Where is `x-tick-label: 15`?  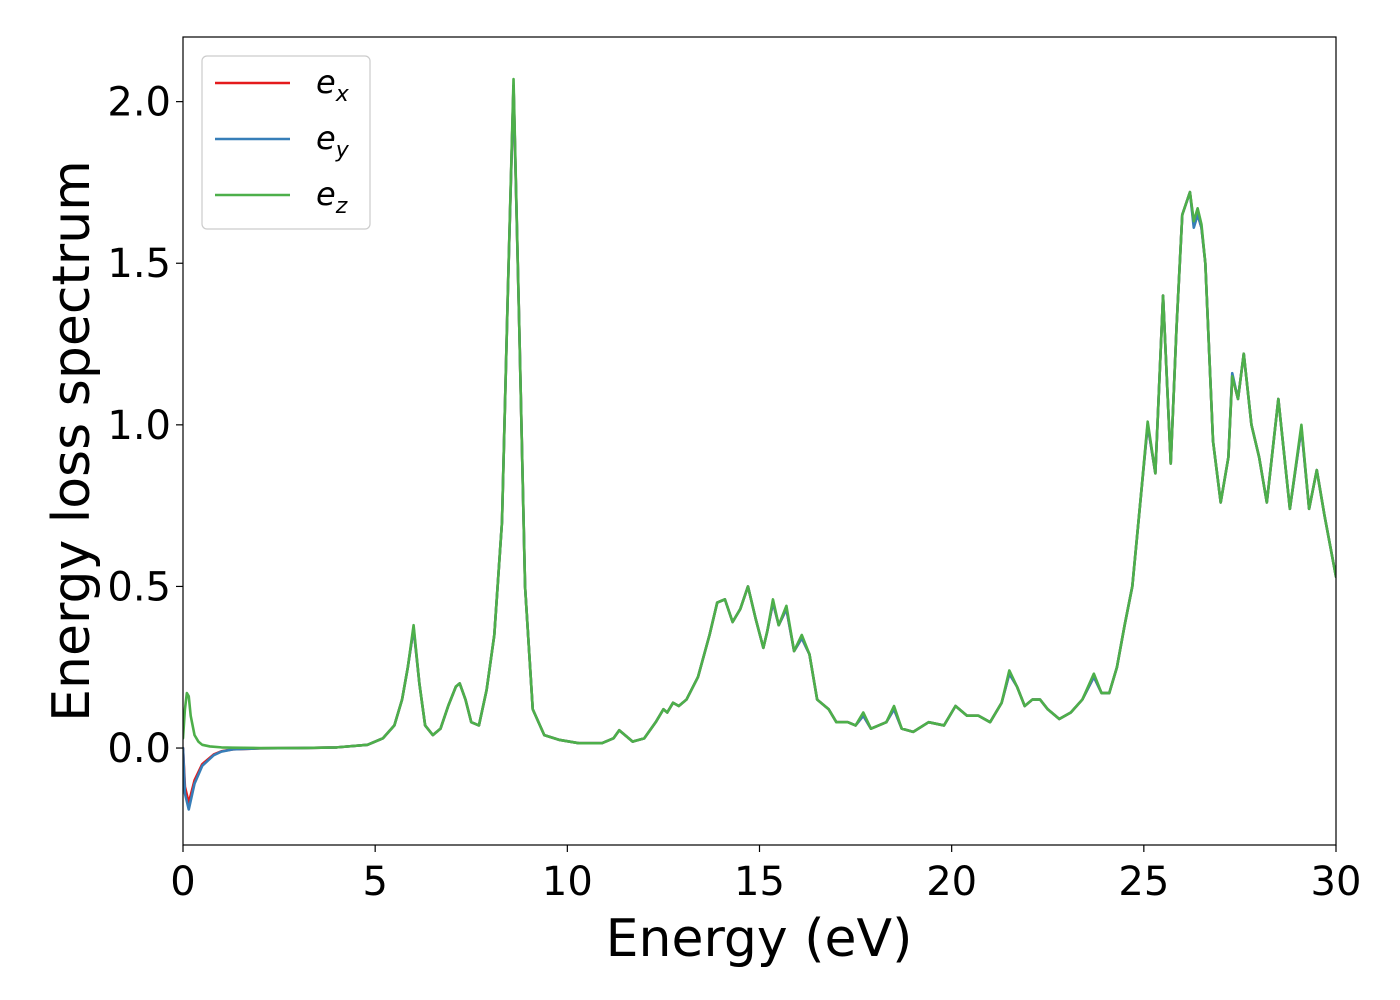
x-tick-label: 15 is located at coordinates (759, 882).